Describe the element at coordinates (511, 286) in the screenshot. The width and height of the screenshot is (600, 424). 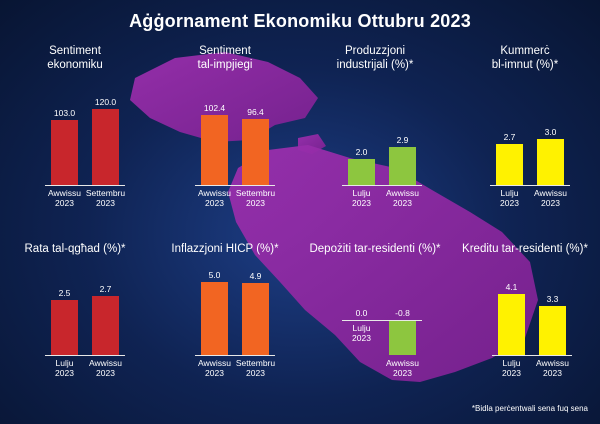
I see `data-label: 4.1` at that location.